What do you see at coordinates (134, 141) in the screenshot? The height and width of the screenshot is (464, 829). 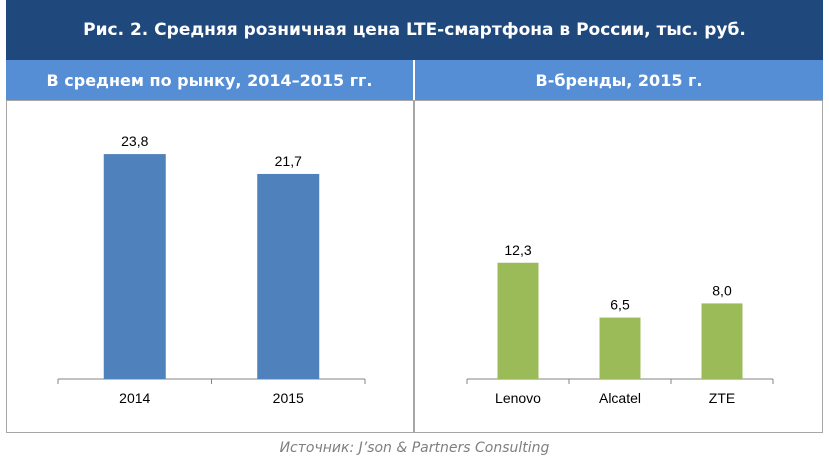 I see `left-data-label: 23,8` at bounding box center [134, 141].